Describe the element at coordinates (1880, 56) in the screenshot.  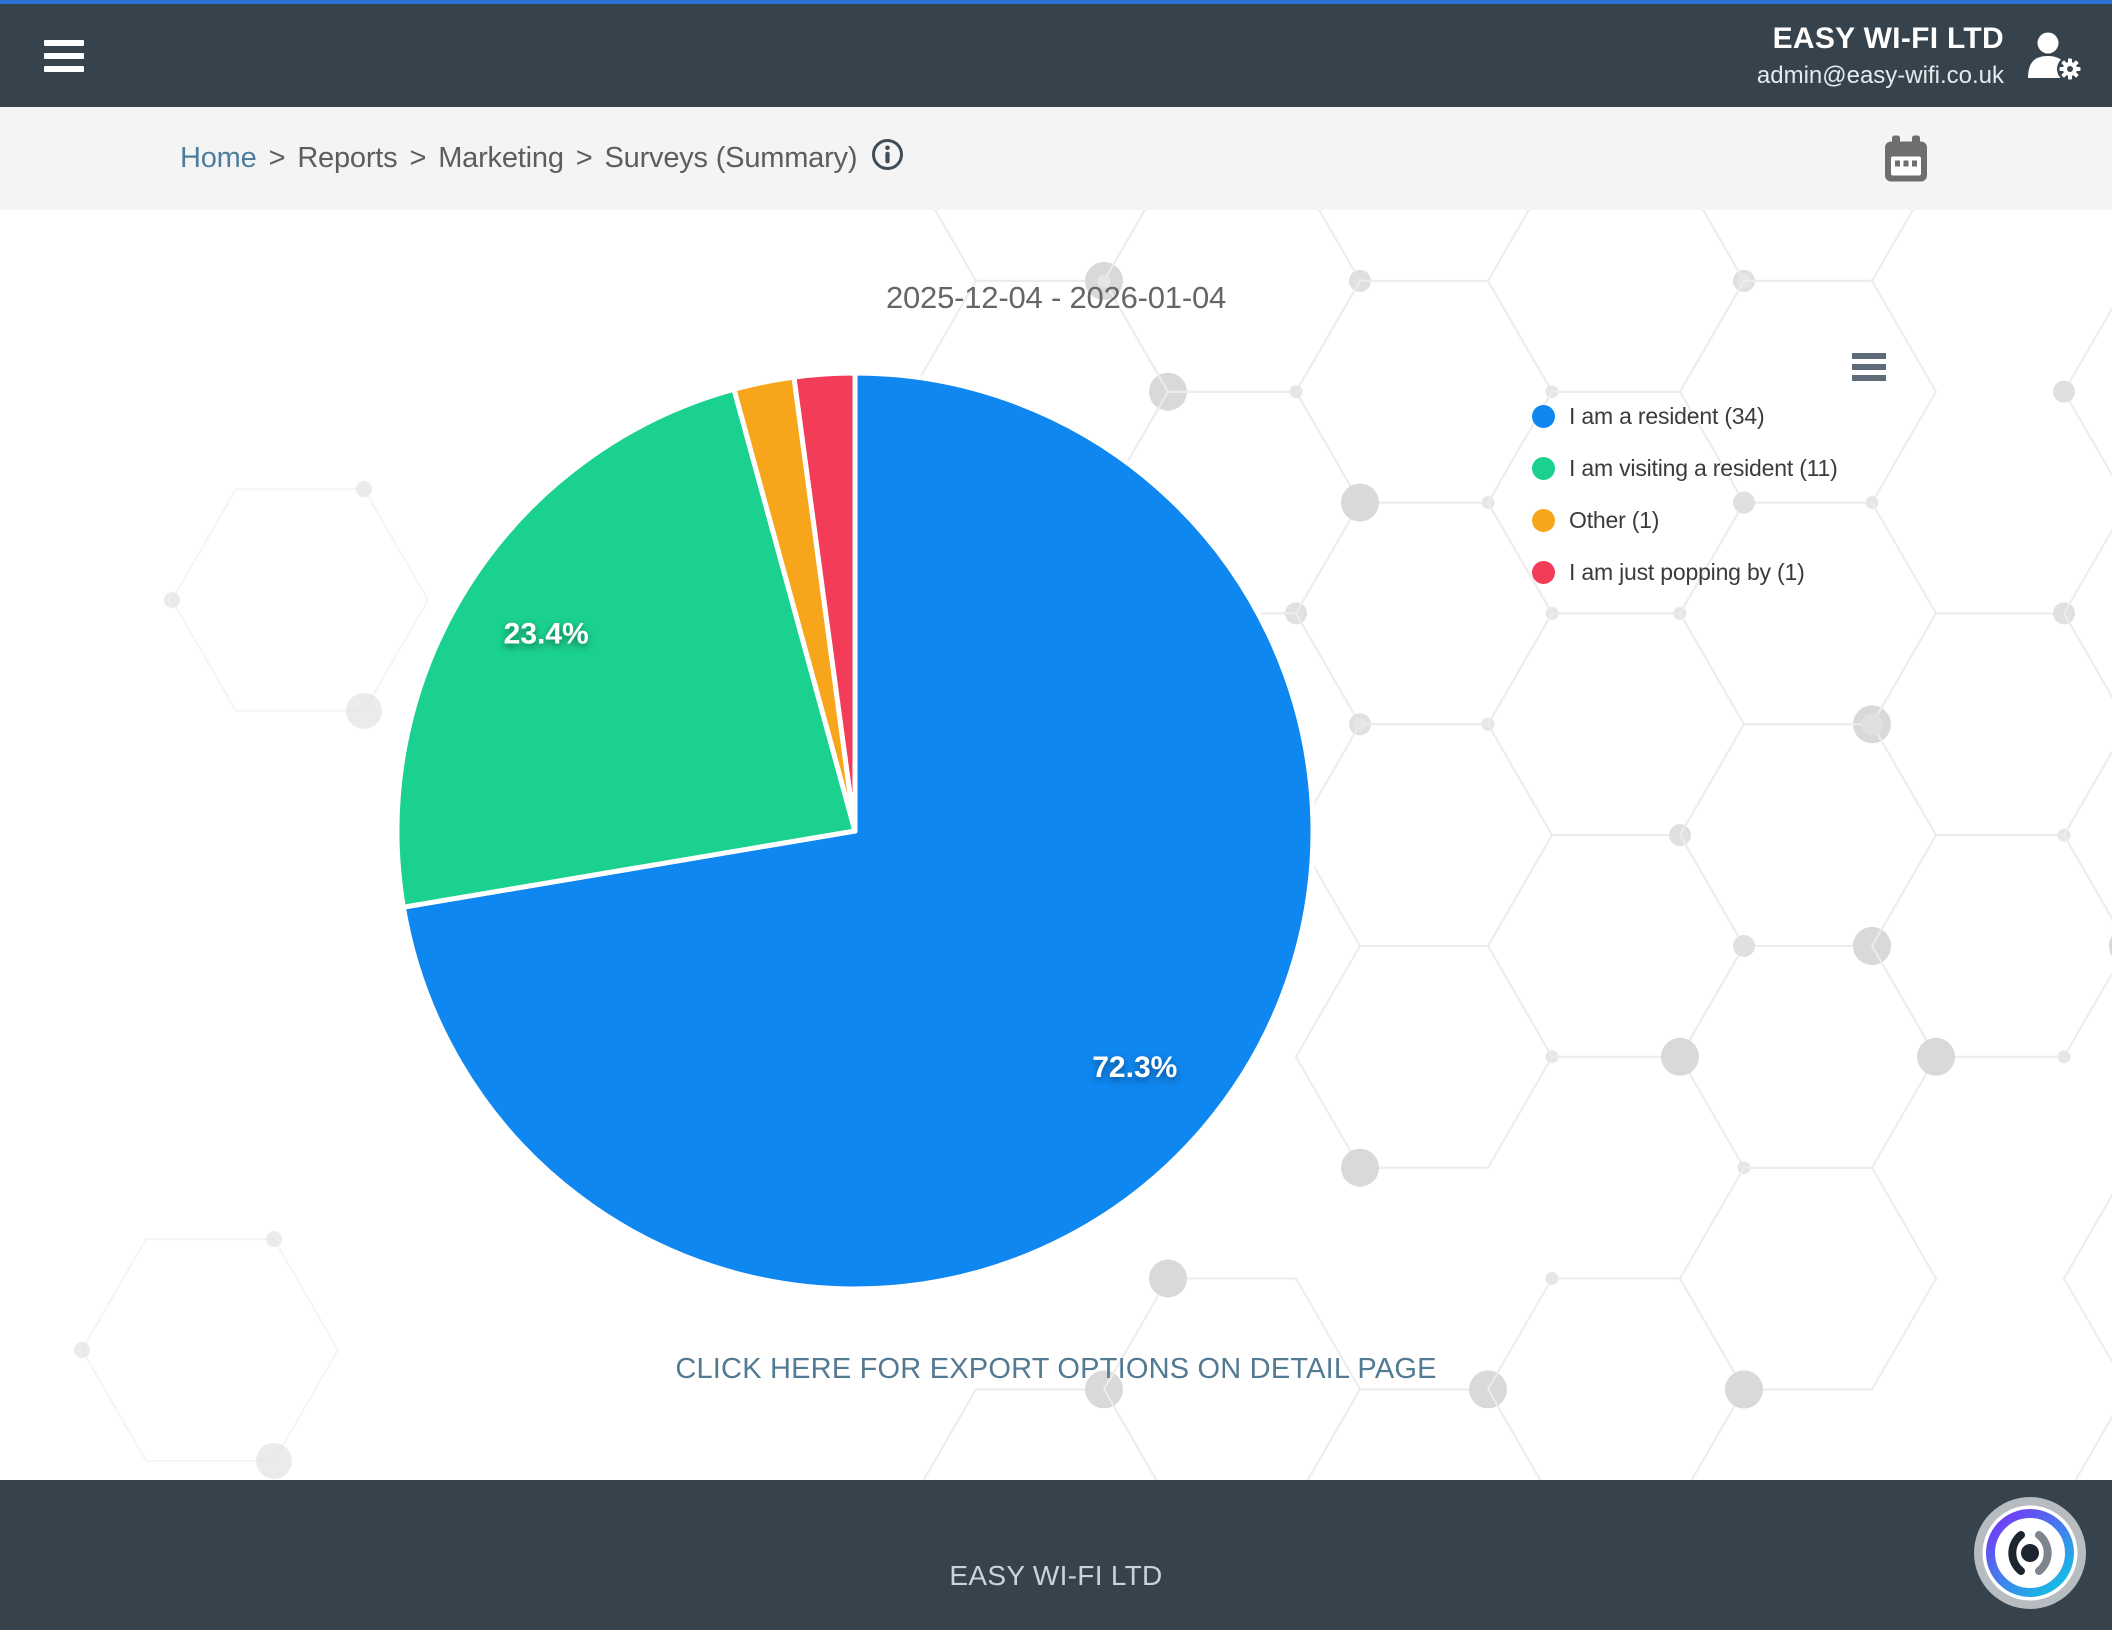
I see `account-info: EASY WI-FI LTD admin@easy-wifi.co.uk` at that location.